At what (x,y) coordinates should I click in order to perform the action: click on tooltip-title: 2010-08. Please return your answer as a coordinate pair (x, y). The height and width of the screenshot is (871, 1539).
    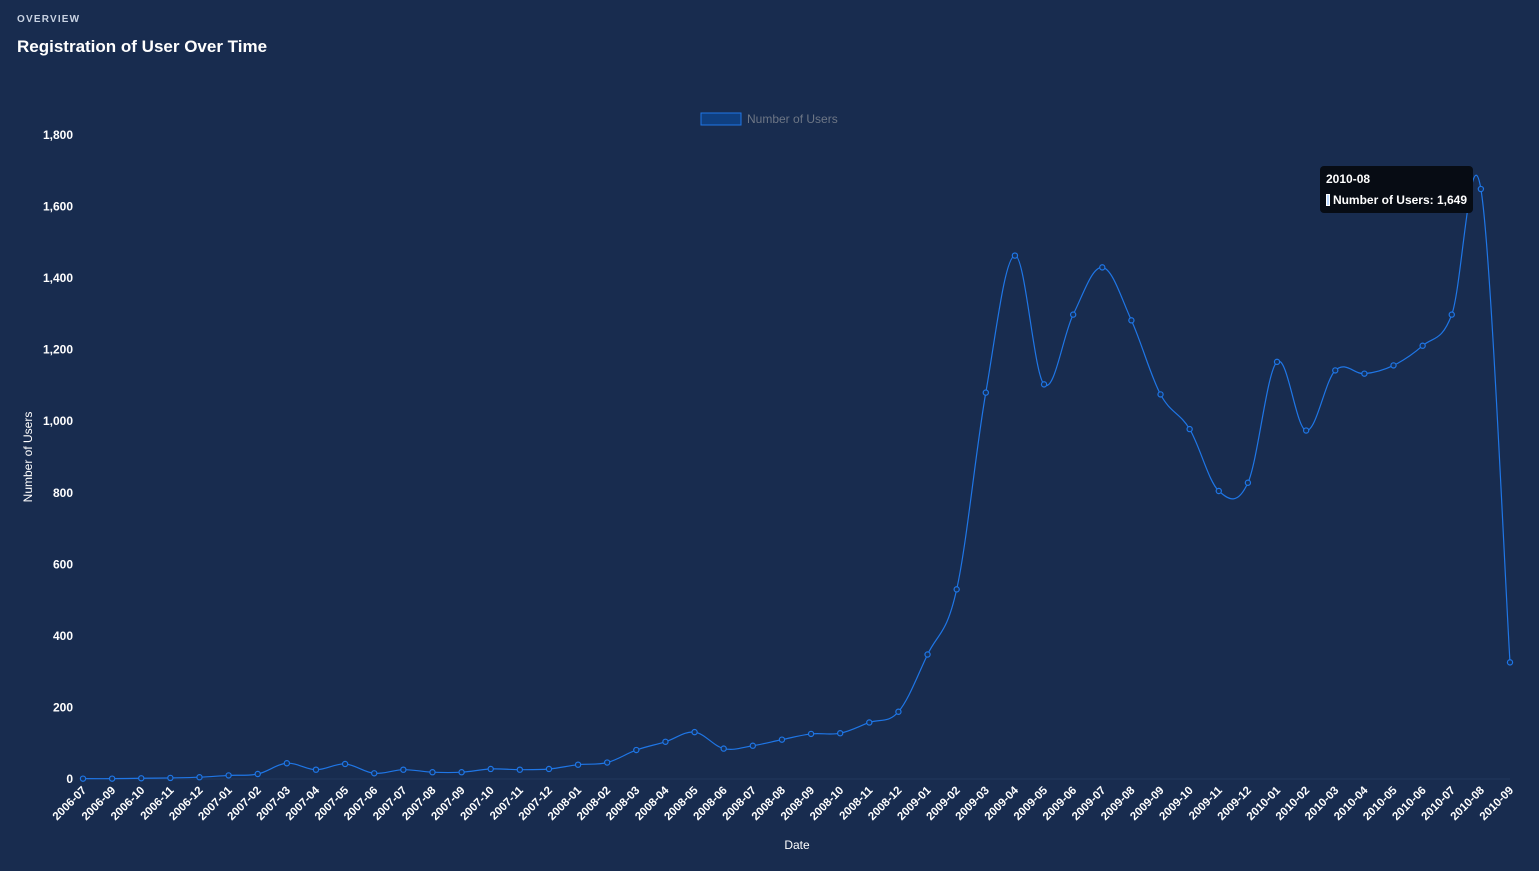
    Looking at the image, I should click on (1348, 179).